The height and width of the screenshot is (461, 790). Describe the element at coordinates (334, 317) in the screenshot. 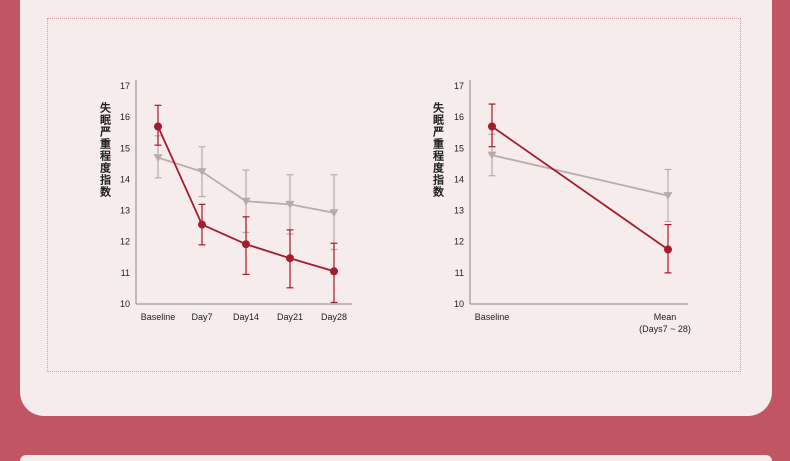

I see `x-tick-label: Day28` at that location.